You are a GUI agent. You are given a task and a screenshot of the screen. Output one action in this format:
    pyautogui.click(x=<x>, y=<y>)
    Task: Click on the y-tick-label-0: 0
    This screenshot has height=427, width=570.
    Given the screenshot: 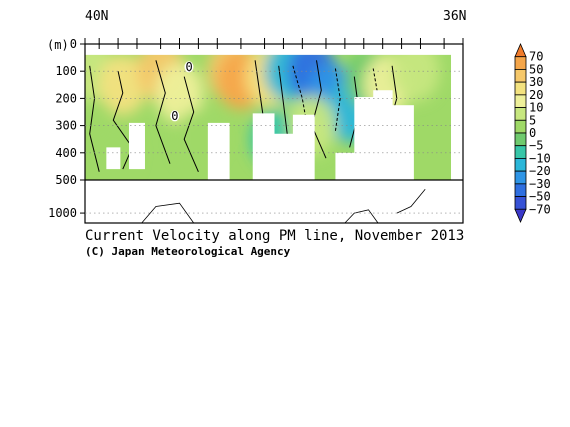 What is the action you would take?
    pyautogui.click(x=73, y=44)
    